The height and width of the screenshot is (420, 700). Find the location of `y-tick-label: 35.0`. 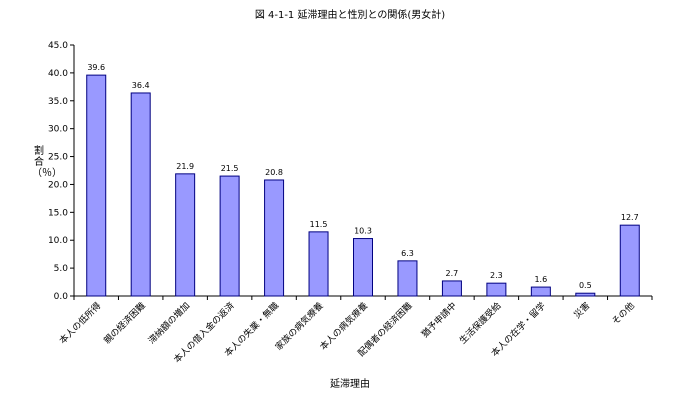

y-tick-label: 35.0 is located at coordinates (58, 102).